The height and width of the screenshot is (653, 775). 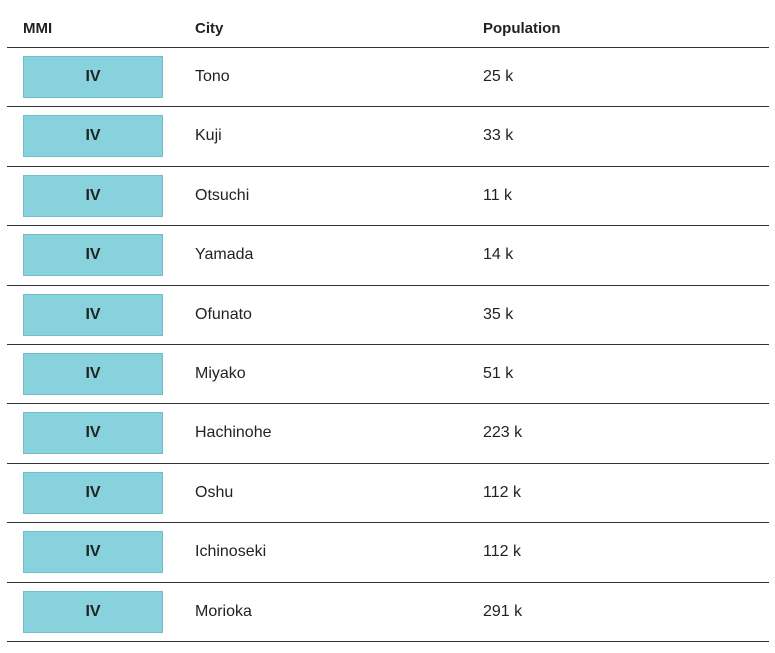 What do you see at coordinates (38, 28) in the screenshot?
I see `header-cell: MMI` at bounding box center [38, 28].